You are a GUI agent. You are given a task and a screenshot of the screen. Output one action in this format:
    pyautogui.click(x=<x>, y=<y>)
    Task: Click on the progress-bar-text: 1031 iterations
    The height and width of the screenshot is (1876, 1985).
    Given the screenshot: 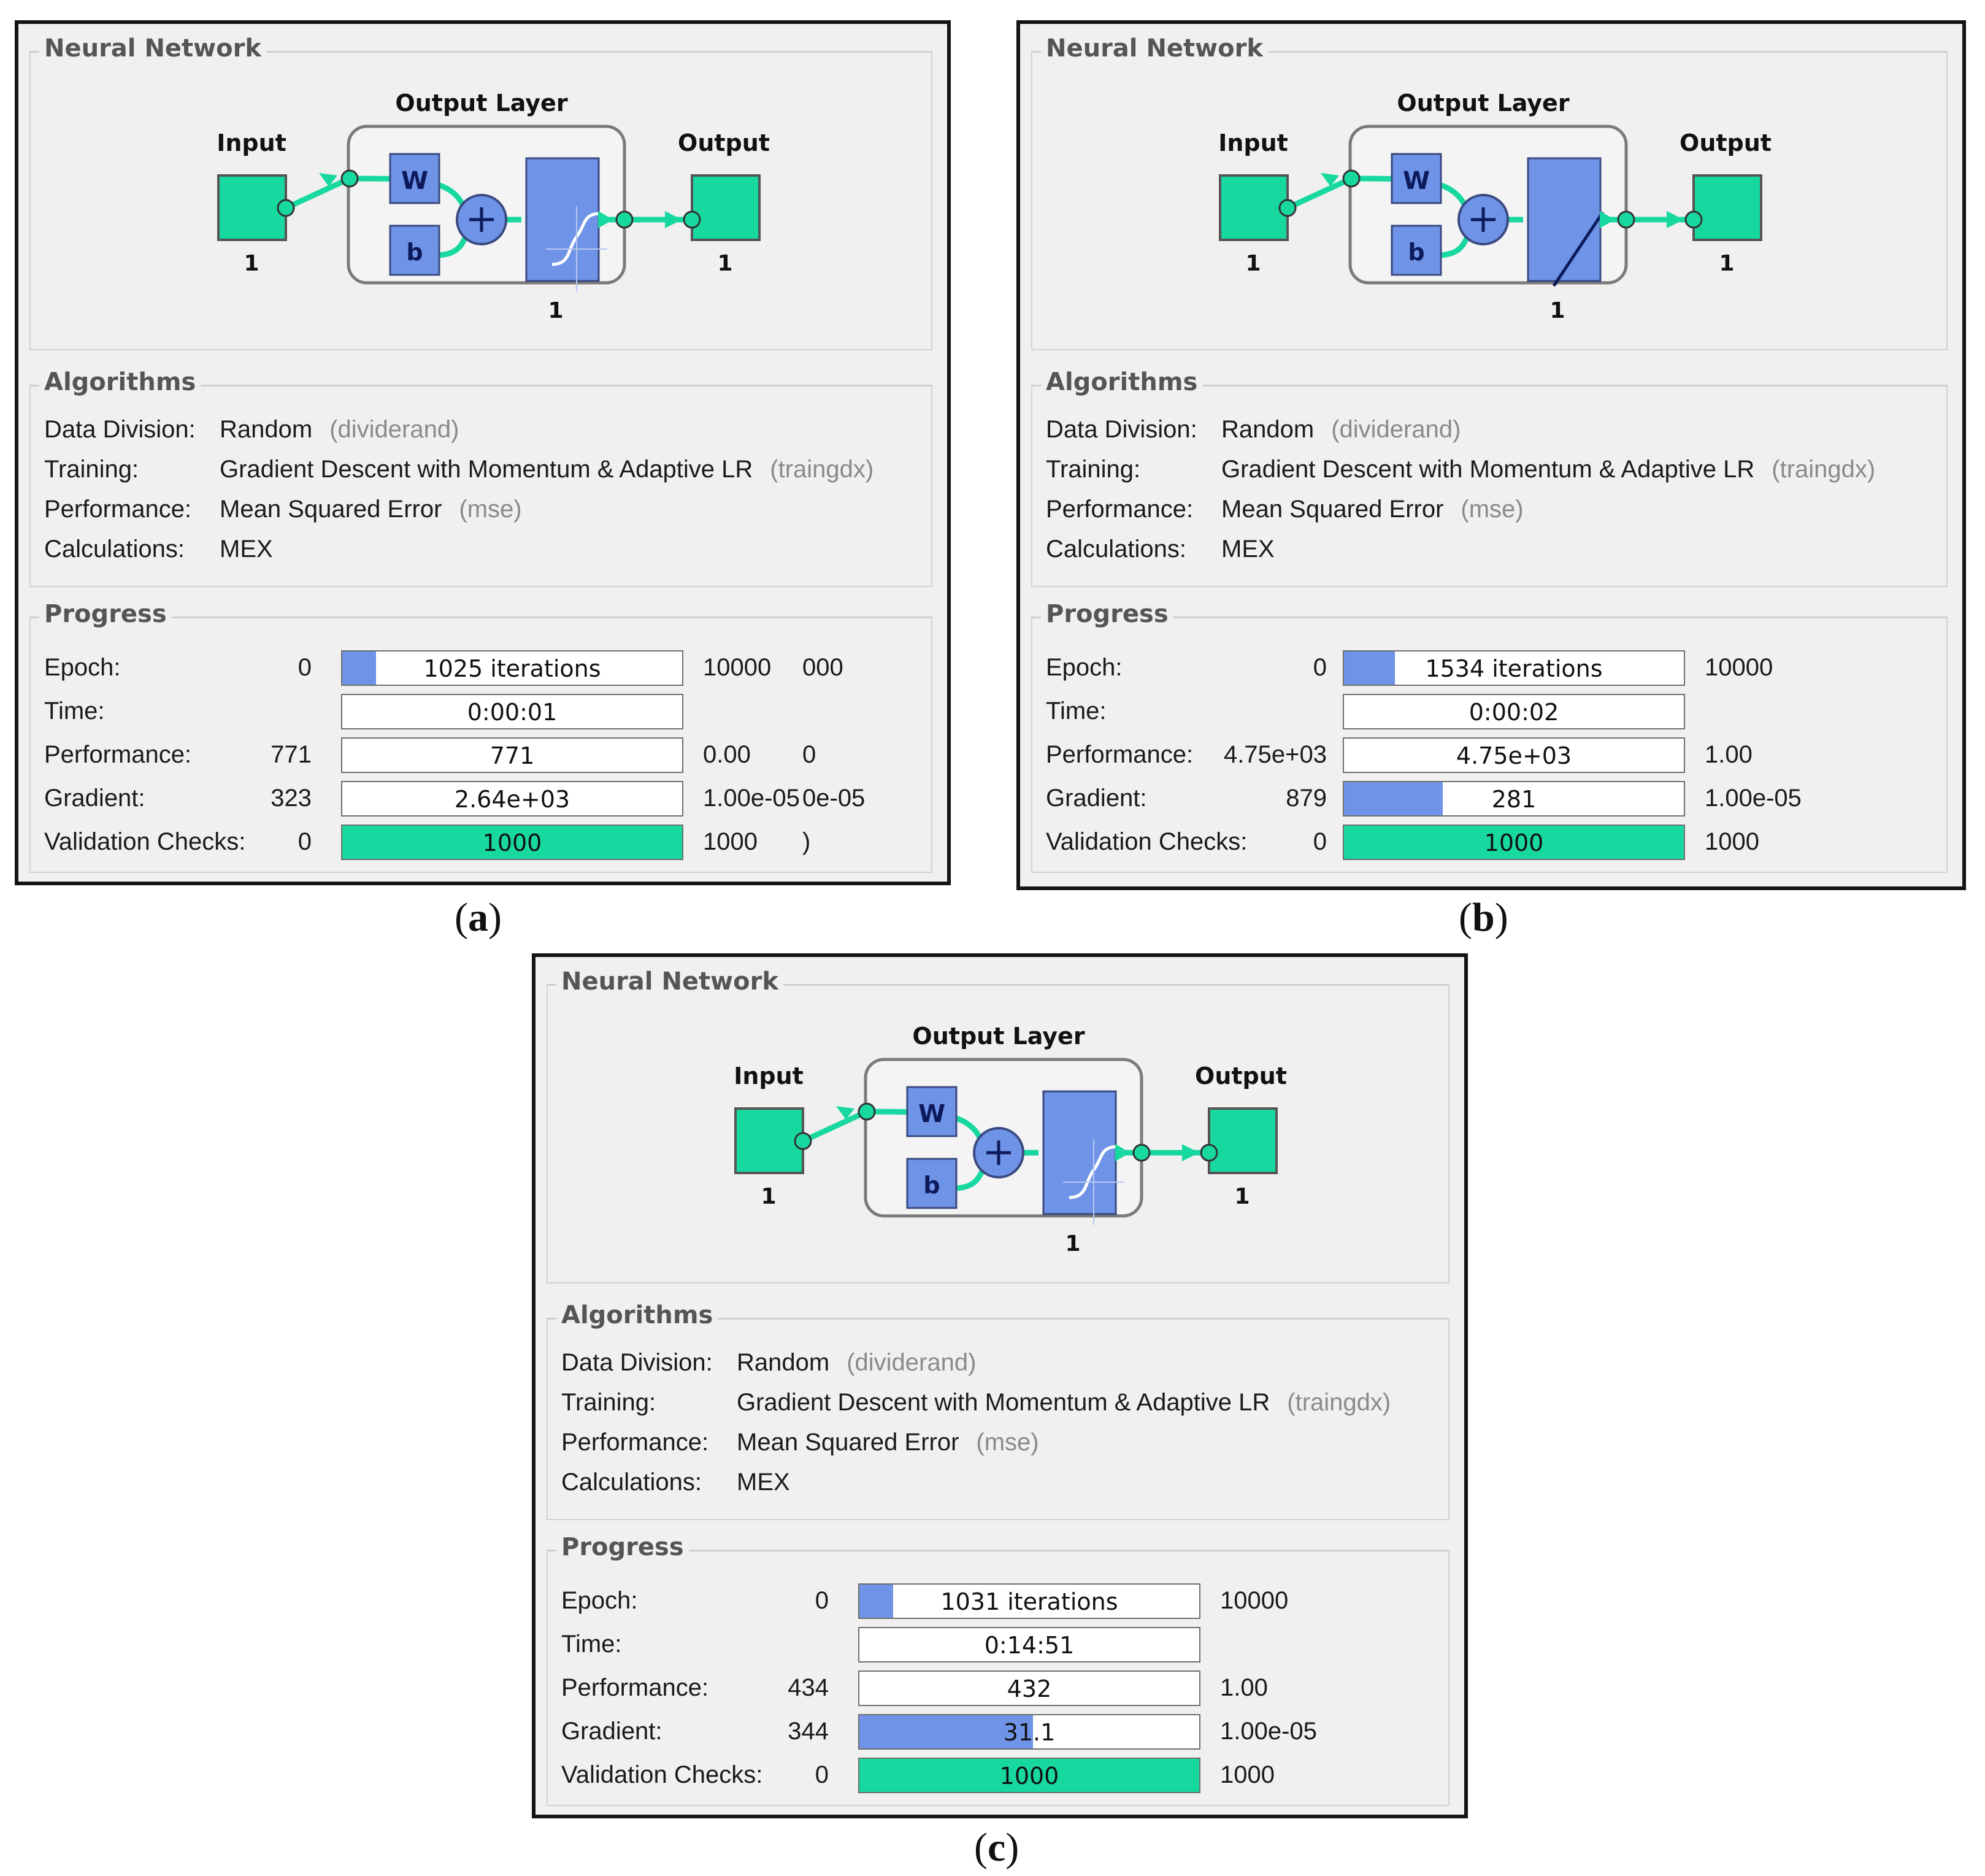 What is the action you would take?
    pyautogui.click(x=1029, y=1602)
    